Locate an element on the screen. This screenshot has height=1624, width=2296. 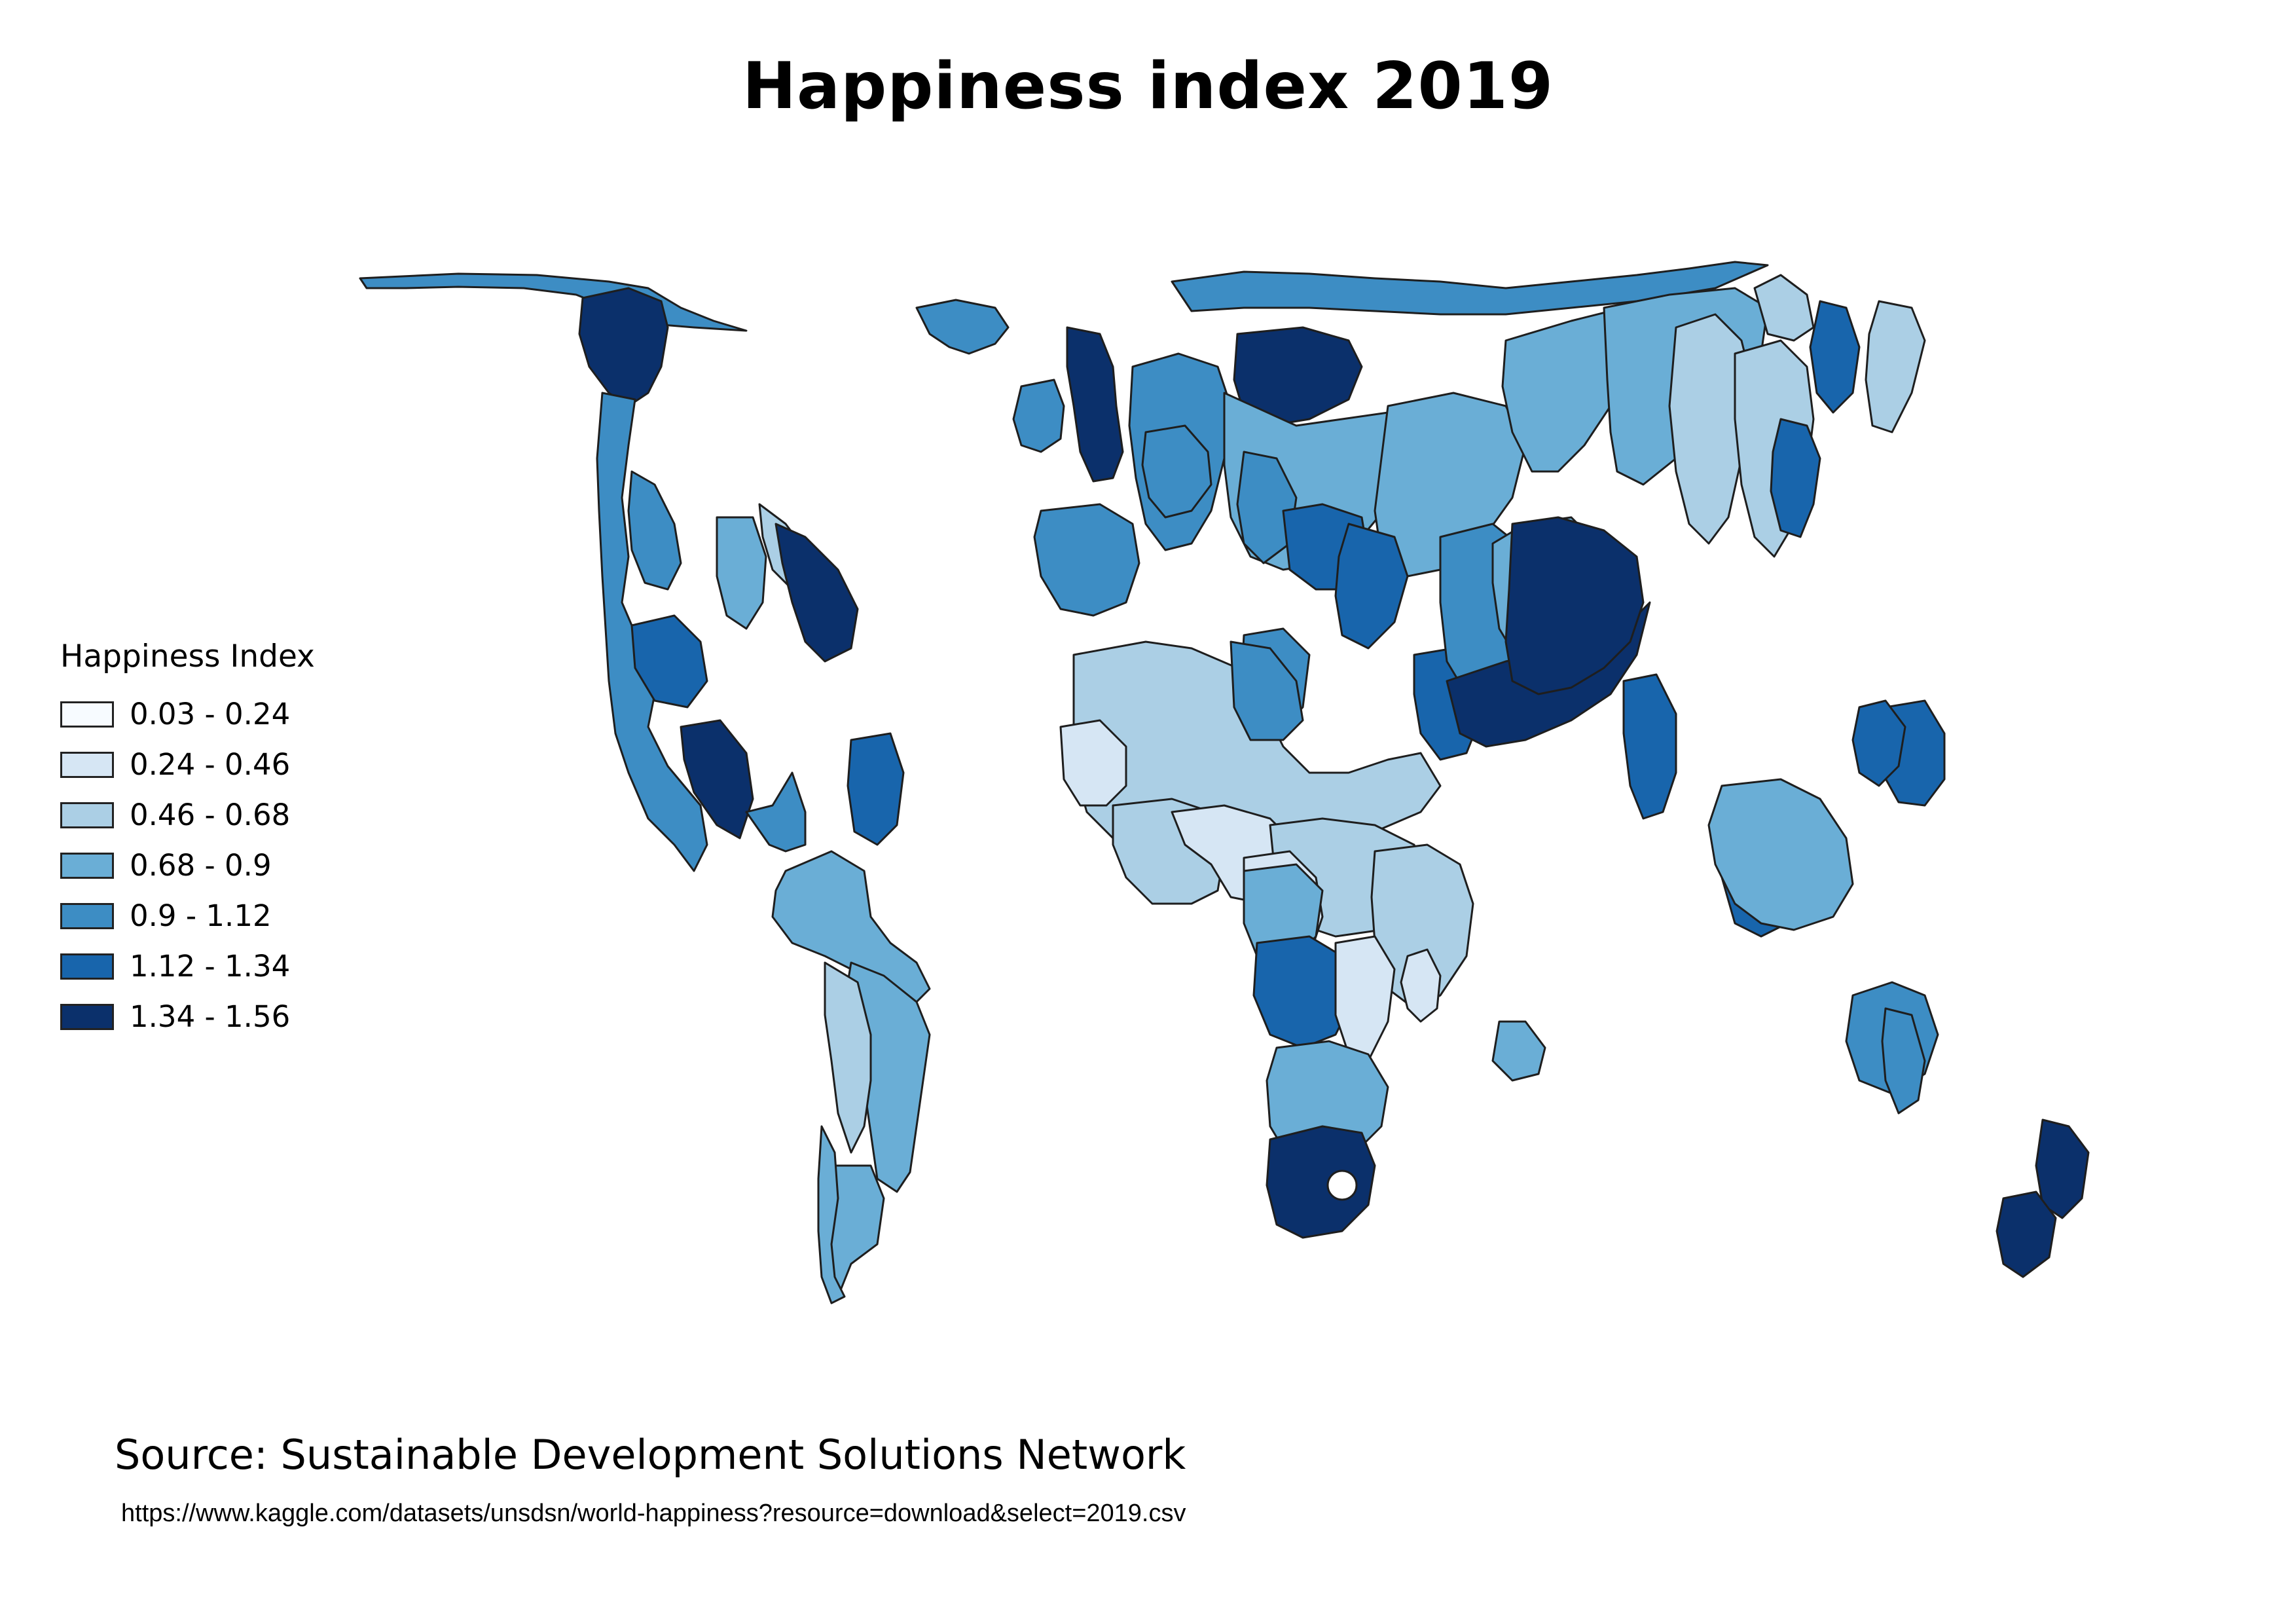
region-france is located at coordinates (1176, 471).